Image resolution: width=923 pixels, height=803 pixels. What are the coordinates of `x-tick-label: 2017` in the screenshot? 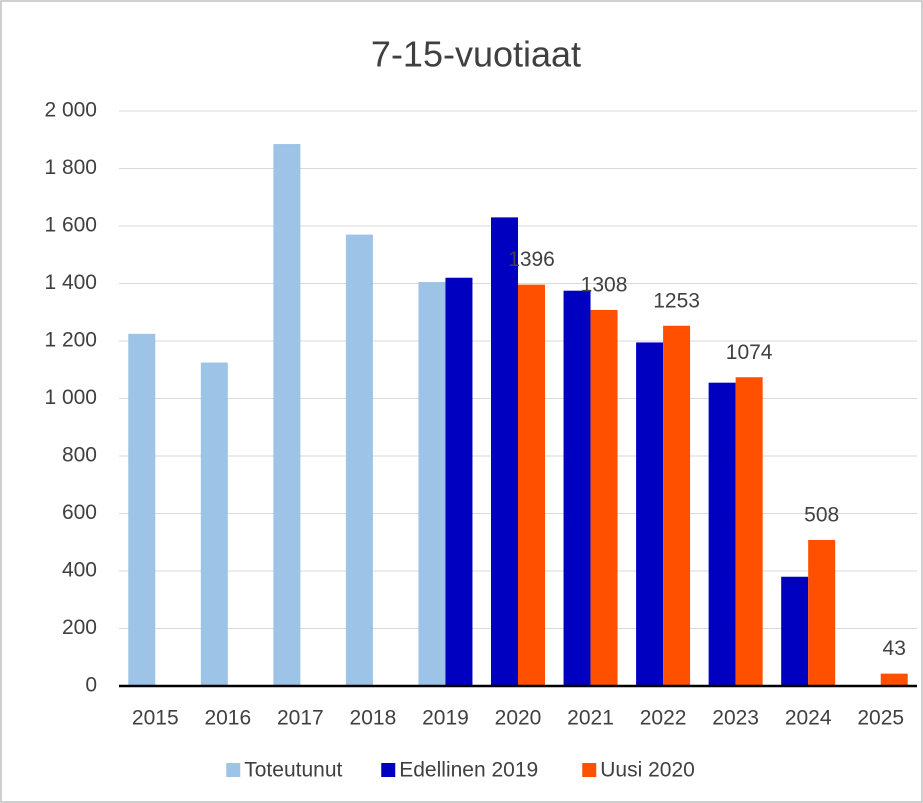 It's located at (300, 718).